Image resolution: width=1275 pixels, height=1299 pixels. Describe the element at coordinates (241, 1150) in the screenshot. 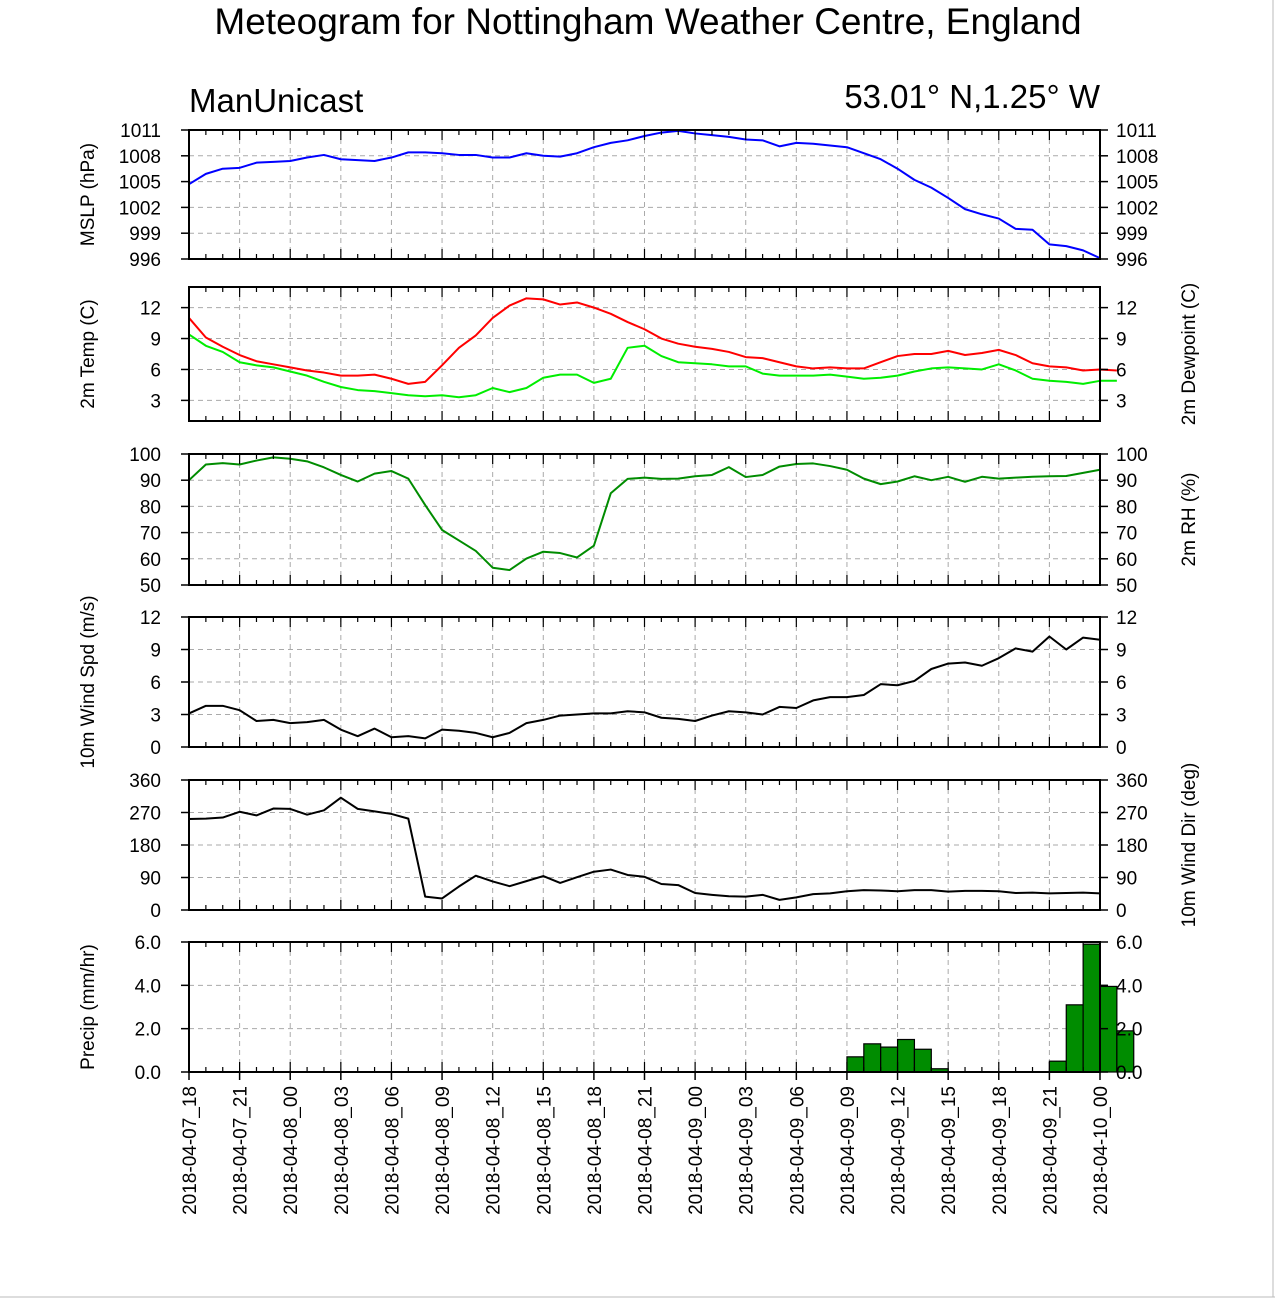

I see `x-tick-label: 2018-04-07_21` at that location.